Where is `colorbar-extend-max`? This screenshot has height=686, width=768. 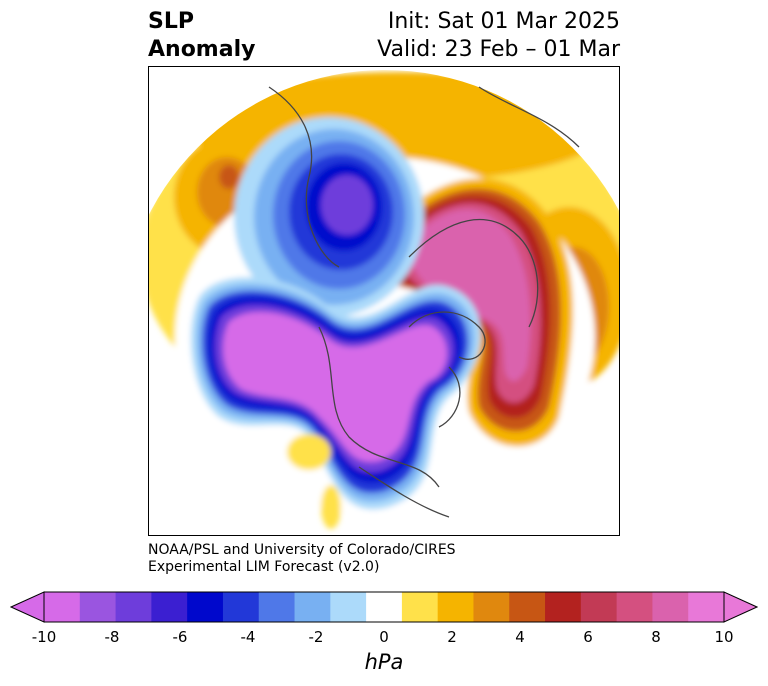 colorbar-extend-max is located at coordinates (740, 607).